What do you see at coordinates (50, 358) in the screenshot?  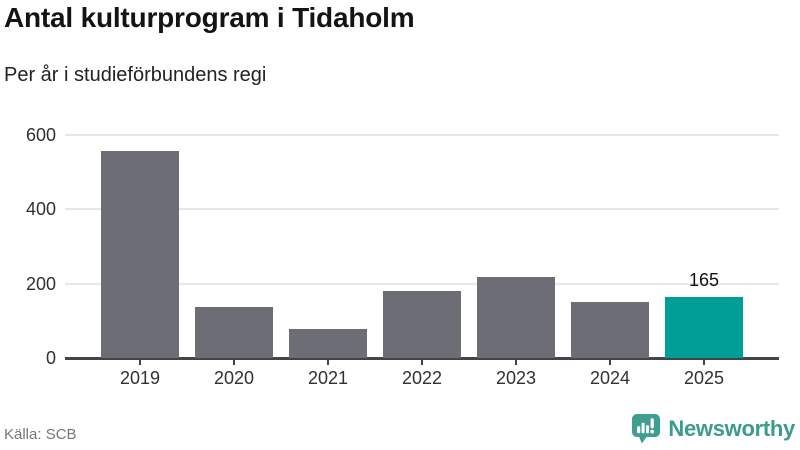 I see `y-tick-label-0: 0` at bounding box center [50, 358].